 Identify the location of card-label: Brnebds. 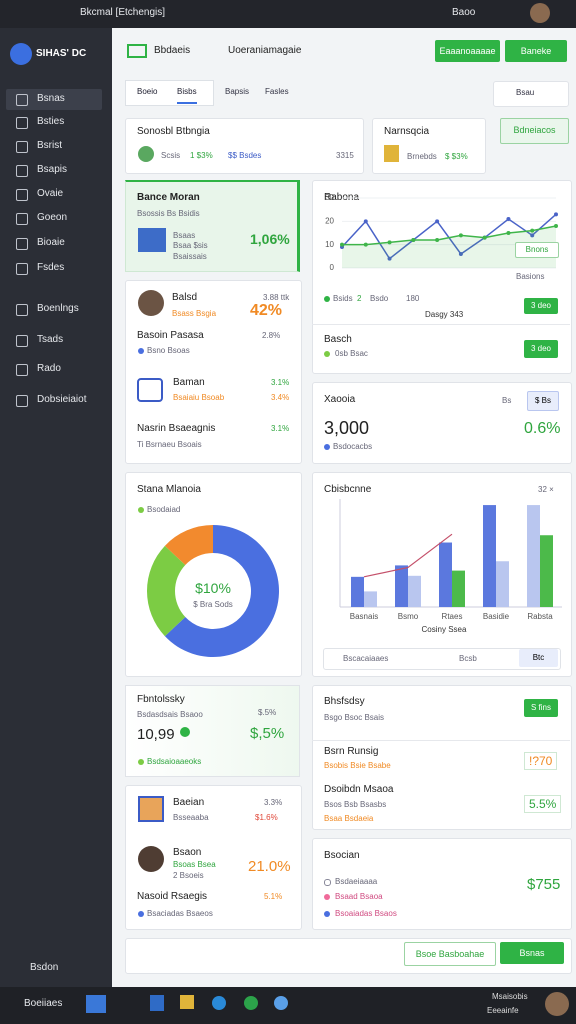
(422, 156).